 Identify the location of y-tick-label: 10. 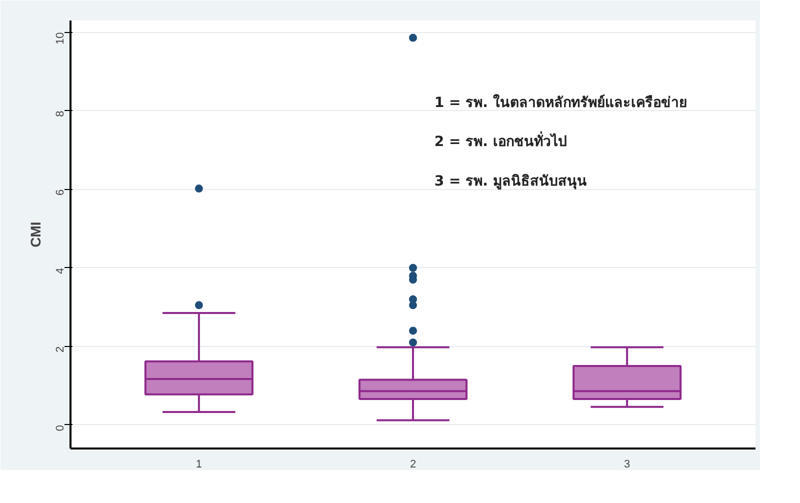
(60, 38).